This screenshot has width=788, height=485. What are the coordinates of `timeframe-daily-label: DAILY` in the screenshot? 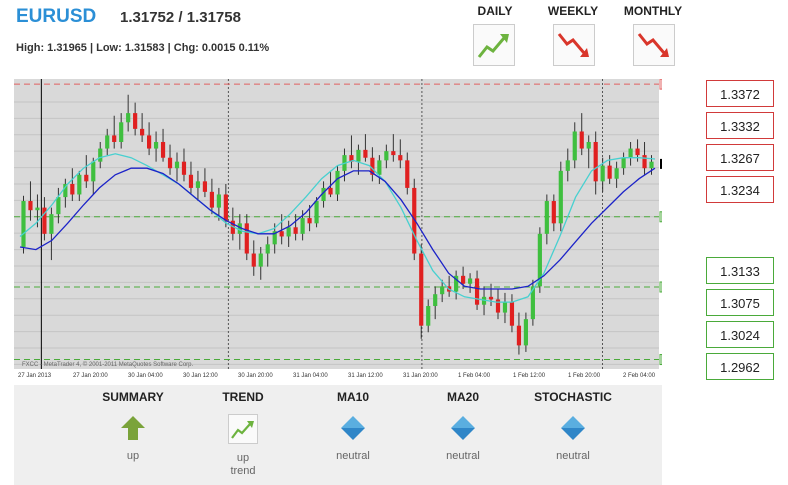 It's located at (495, 11).